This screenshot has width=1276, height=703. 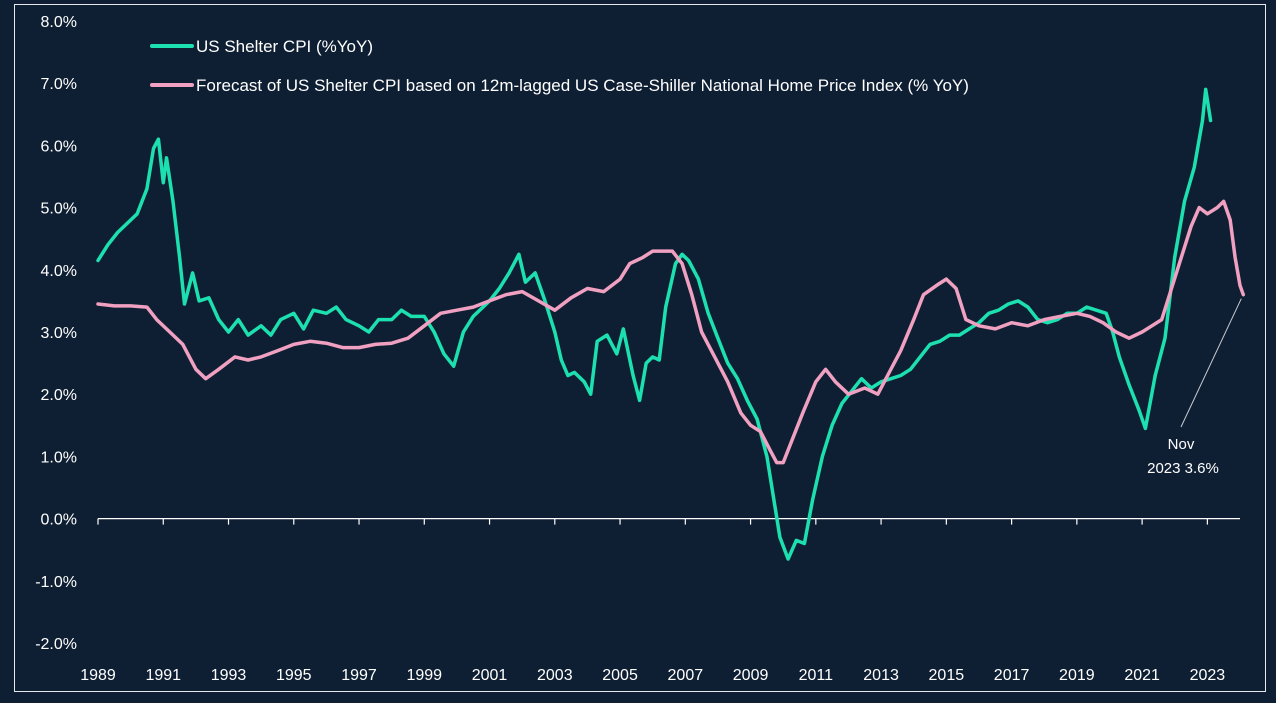 What do you see at coordinates (59, 333) in the screenshot?
I see `y-tick-label: 3.0%` at bounding box center [59, 333].